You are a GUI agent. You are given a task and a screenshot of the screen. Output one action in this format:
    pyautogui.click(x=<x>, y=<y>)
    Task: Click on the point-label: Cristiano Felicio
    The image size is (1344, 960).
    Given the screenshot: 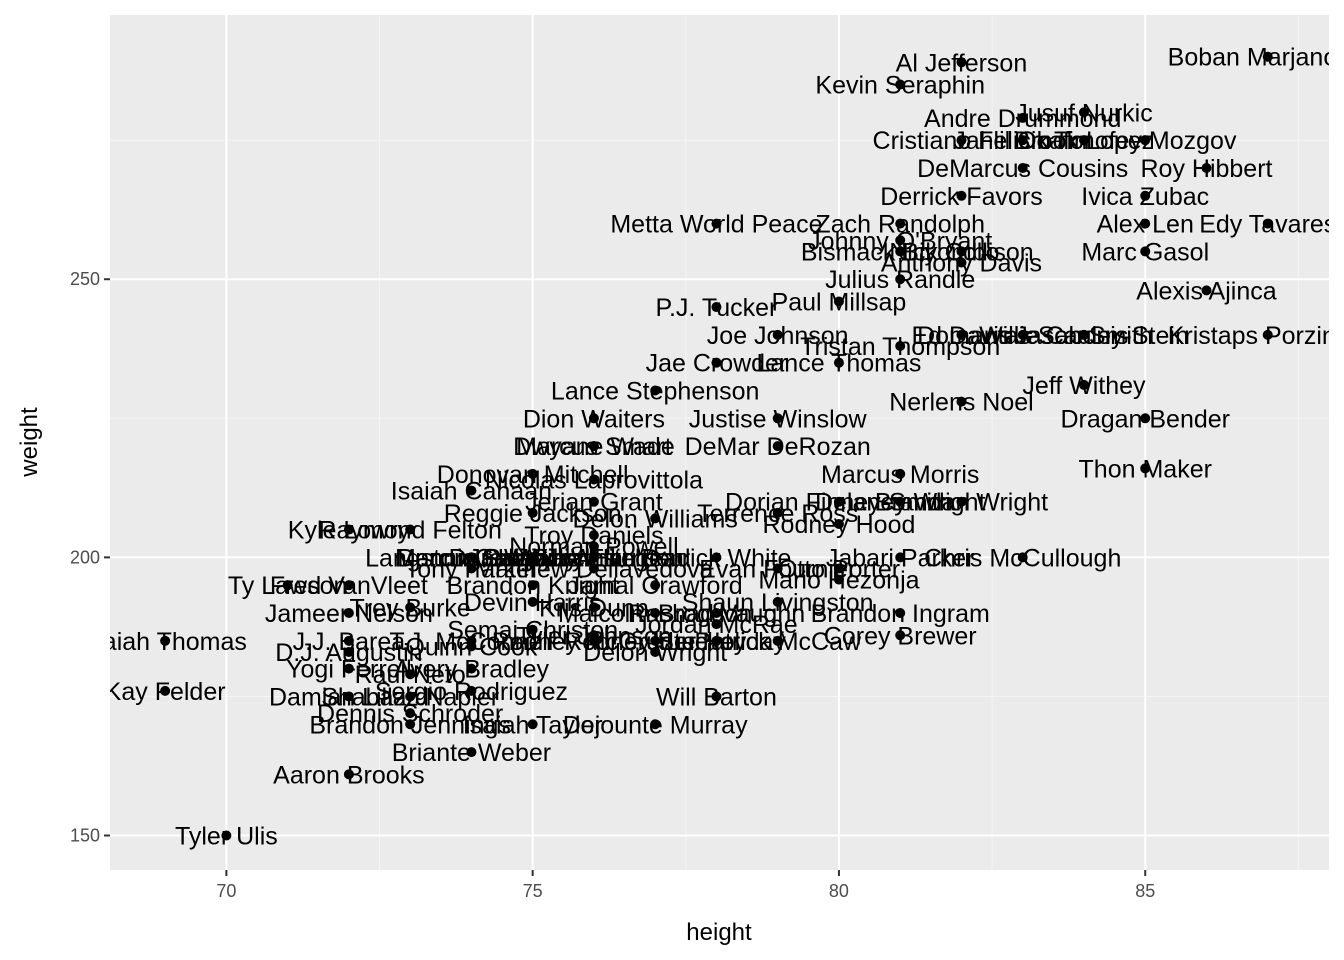 What is the action you would take?
    pyautogui.click(x=962, y=141)
    